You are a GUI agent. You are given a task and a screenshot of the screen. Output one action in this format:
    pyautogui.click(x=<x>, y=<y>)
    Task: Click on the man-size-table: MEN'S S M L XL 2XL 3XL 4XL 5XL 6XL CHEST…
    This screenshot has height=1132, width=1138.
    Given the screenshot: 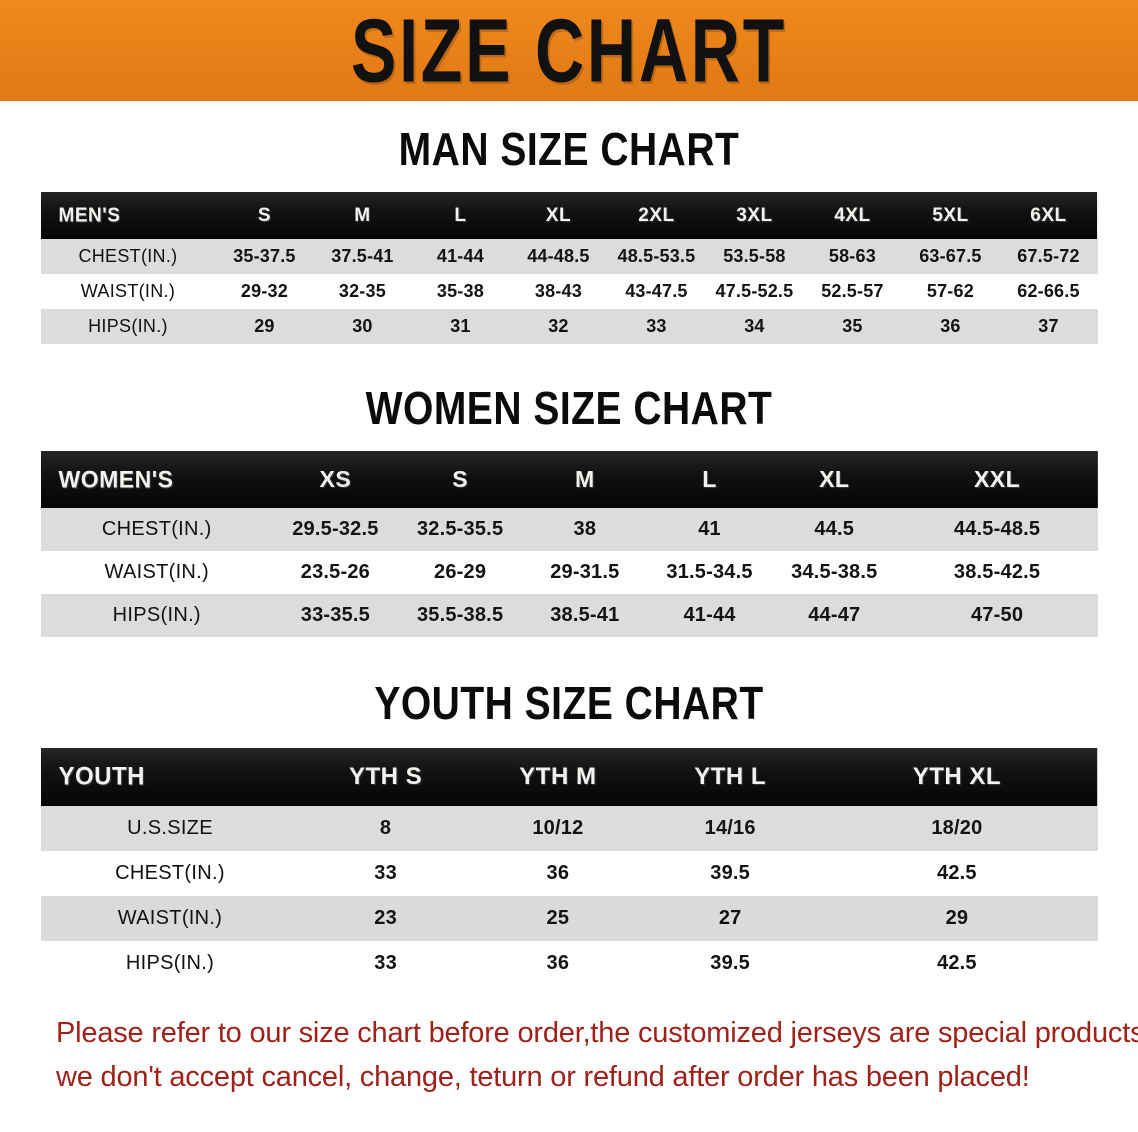 What is the action you would take?
    pyautogui.click(x=569, y=268)
    